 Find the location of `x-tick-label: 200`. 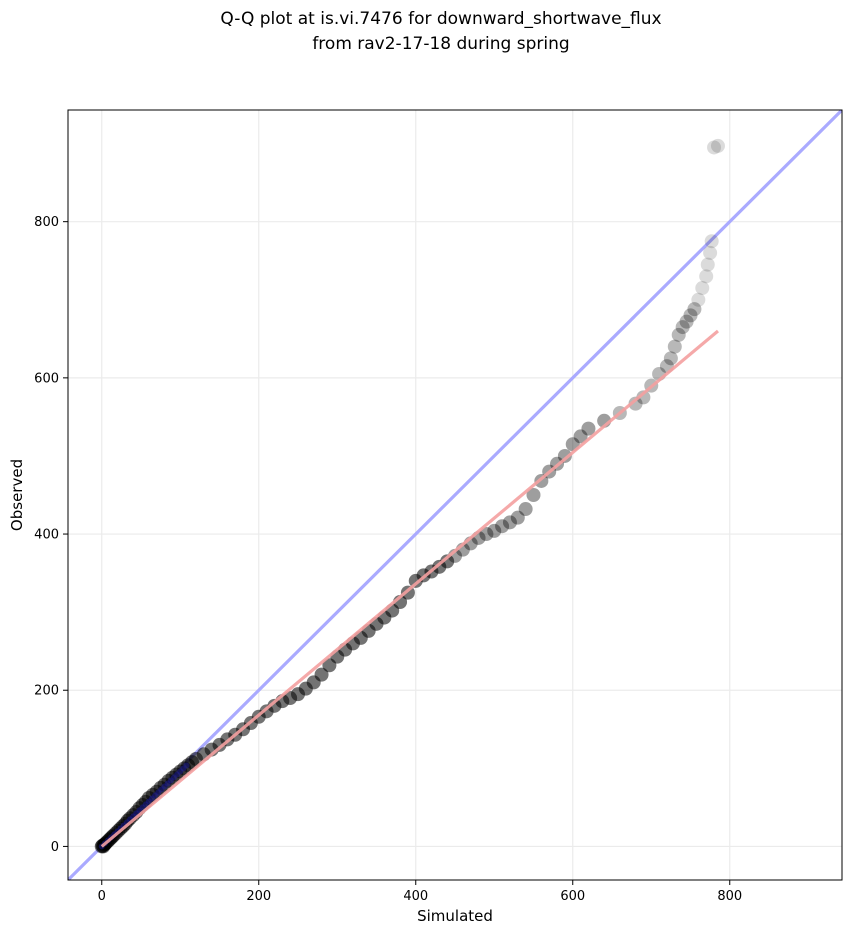

x-tick-label: 200 is located at coordinates (258, 896).